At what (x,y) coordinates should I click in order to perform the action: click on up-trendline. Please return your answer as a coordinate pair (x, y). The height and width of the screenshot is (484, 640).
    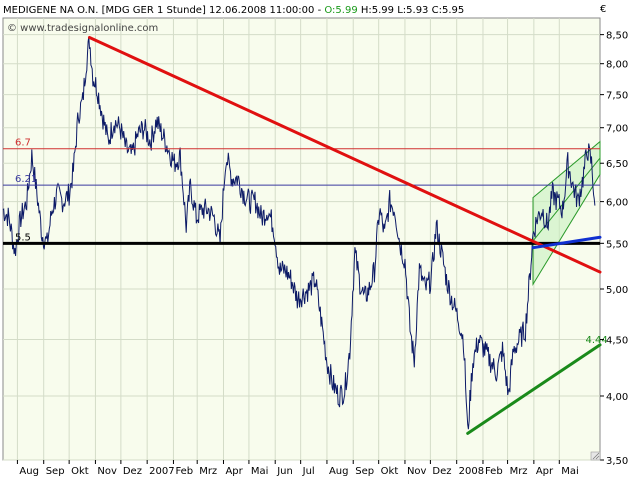
    Looking at the image, I should click on (534, 389).